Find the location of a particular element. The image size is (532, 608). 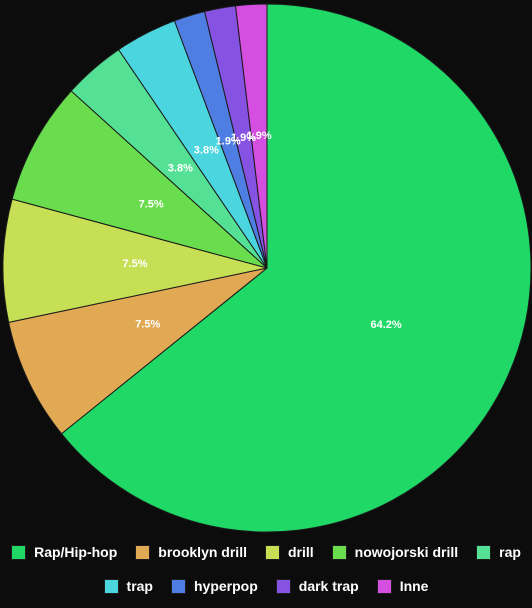

legend-item-dark-trap: dark trap is located at coordinates (317, 586).